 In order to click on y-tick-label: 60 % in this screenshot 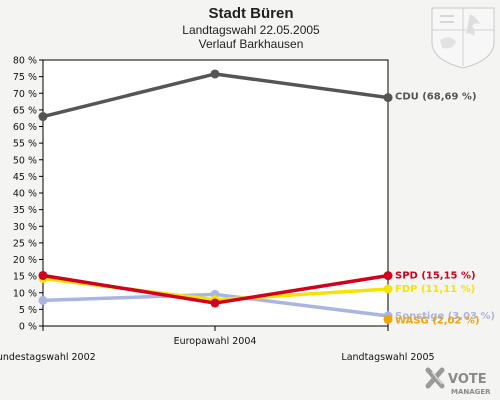, I will do `click(25, 127)`.